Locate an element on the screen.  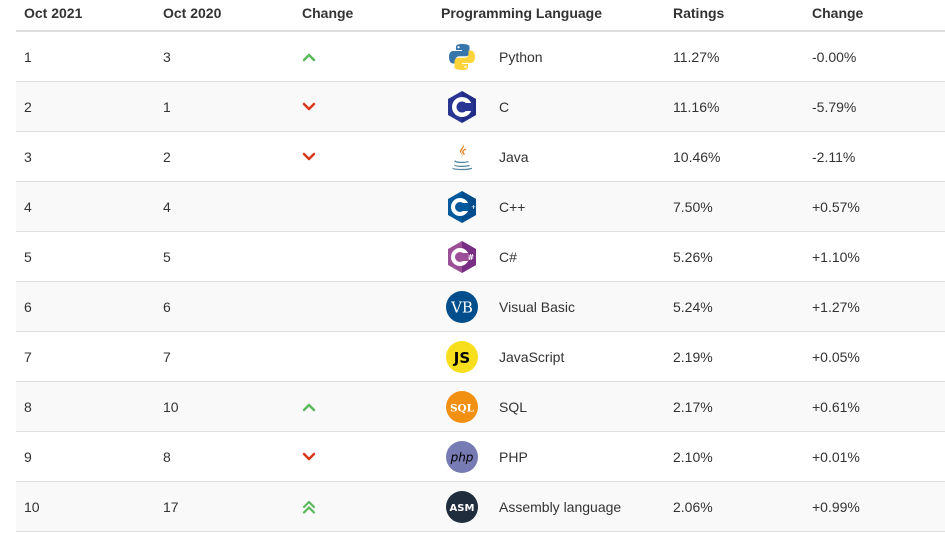
rating-value: 2.10% is located at coordinates (693, 456).